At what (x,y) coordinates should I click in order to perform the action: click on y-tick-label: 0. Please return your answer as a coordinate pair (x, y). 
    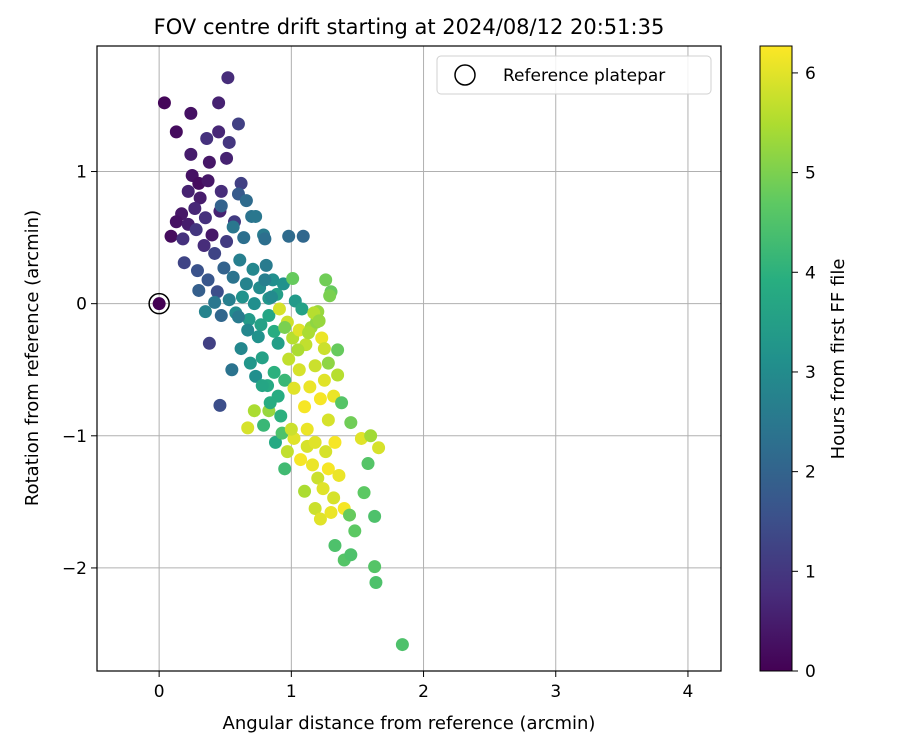
    Looking at the image, I should click on (81, 305).